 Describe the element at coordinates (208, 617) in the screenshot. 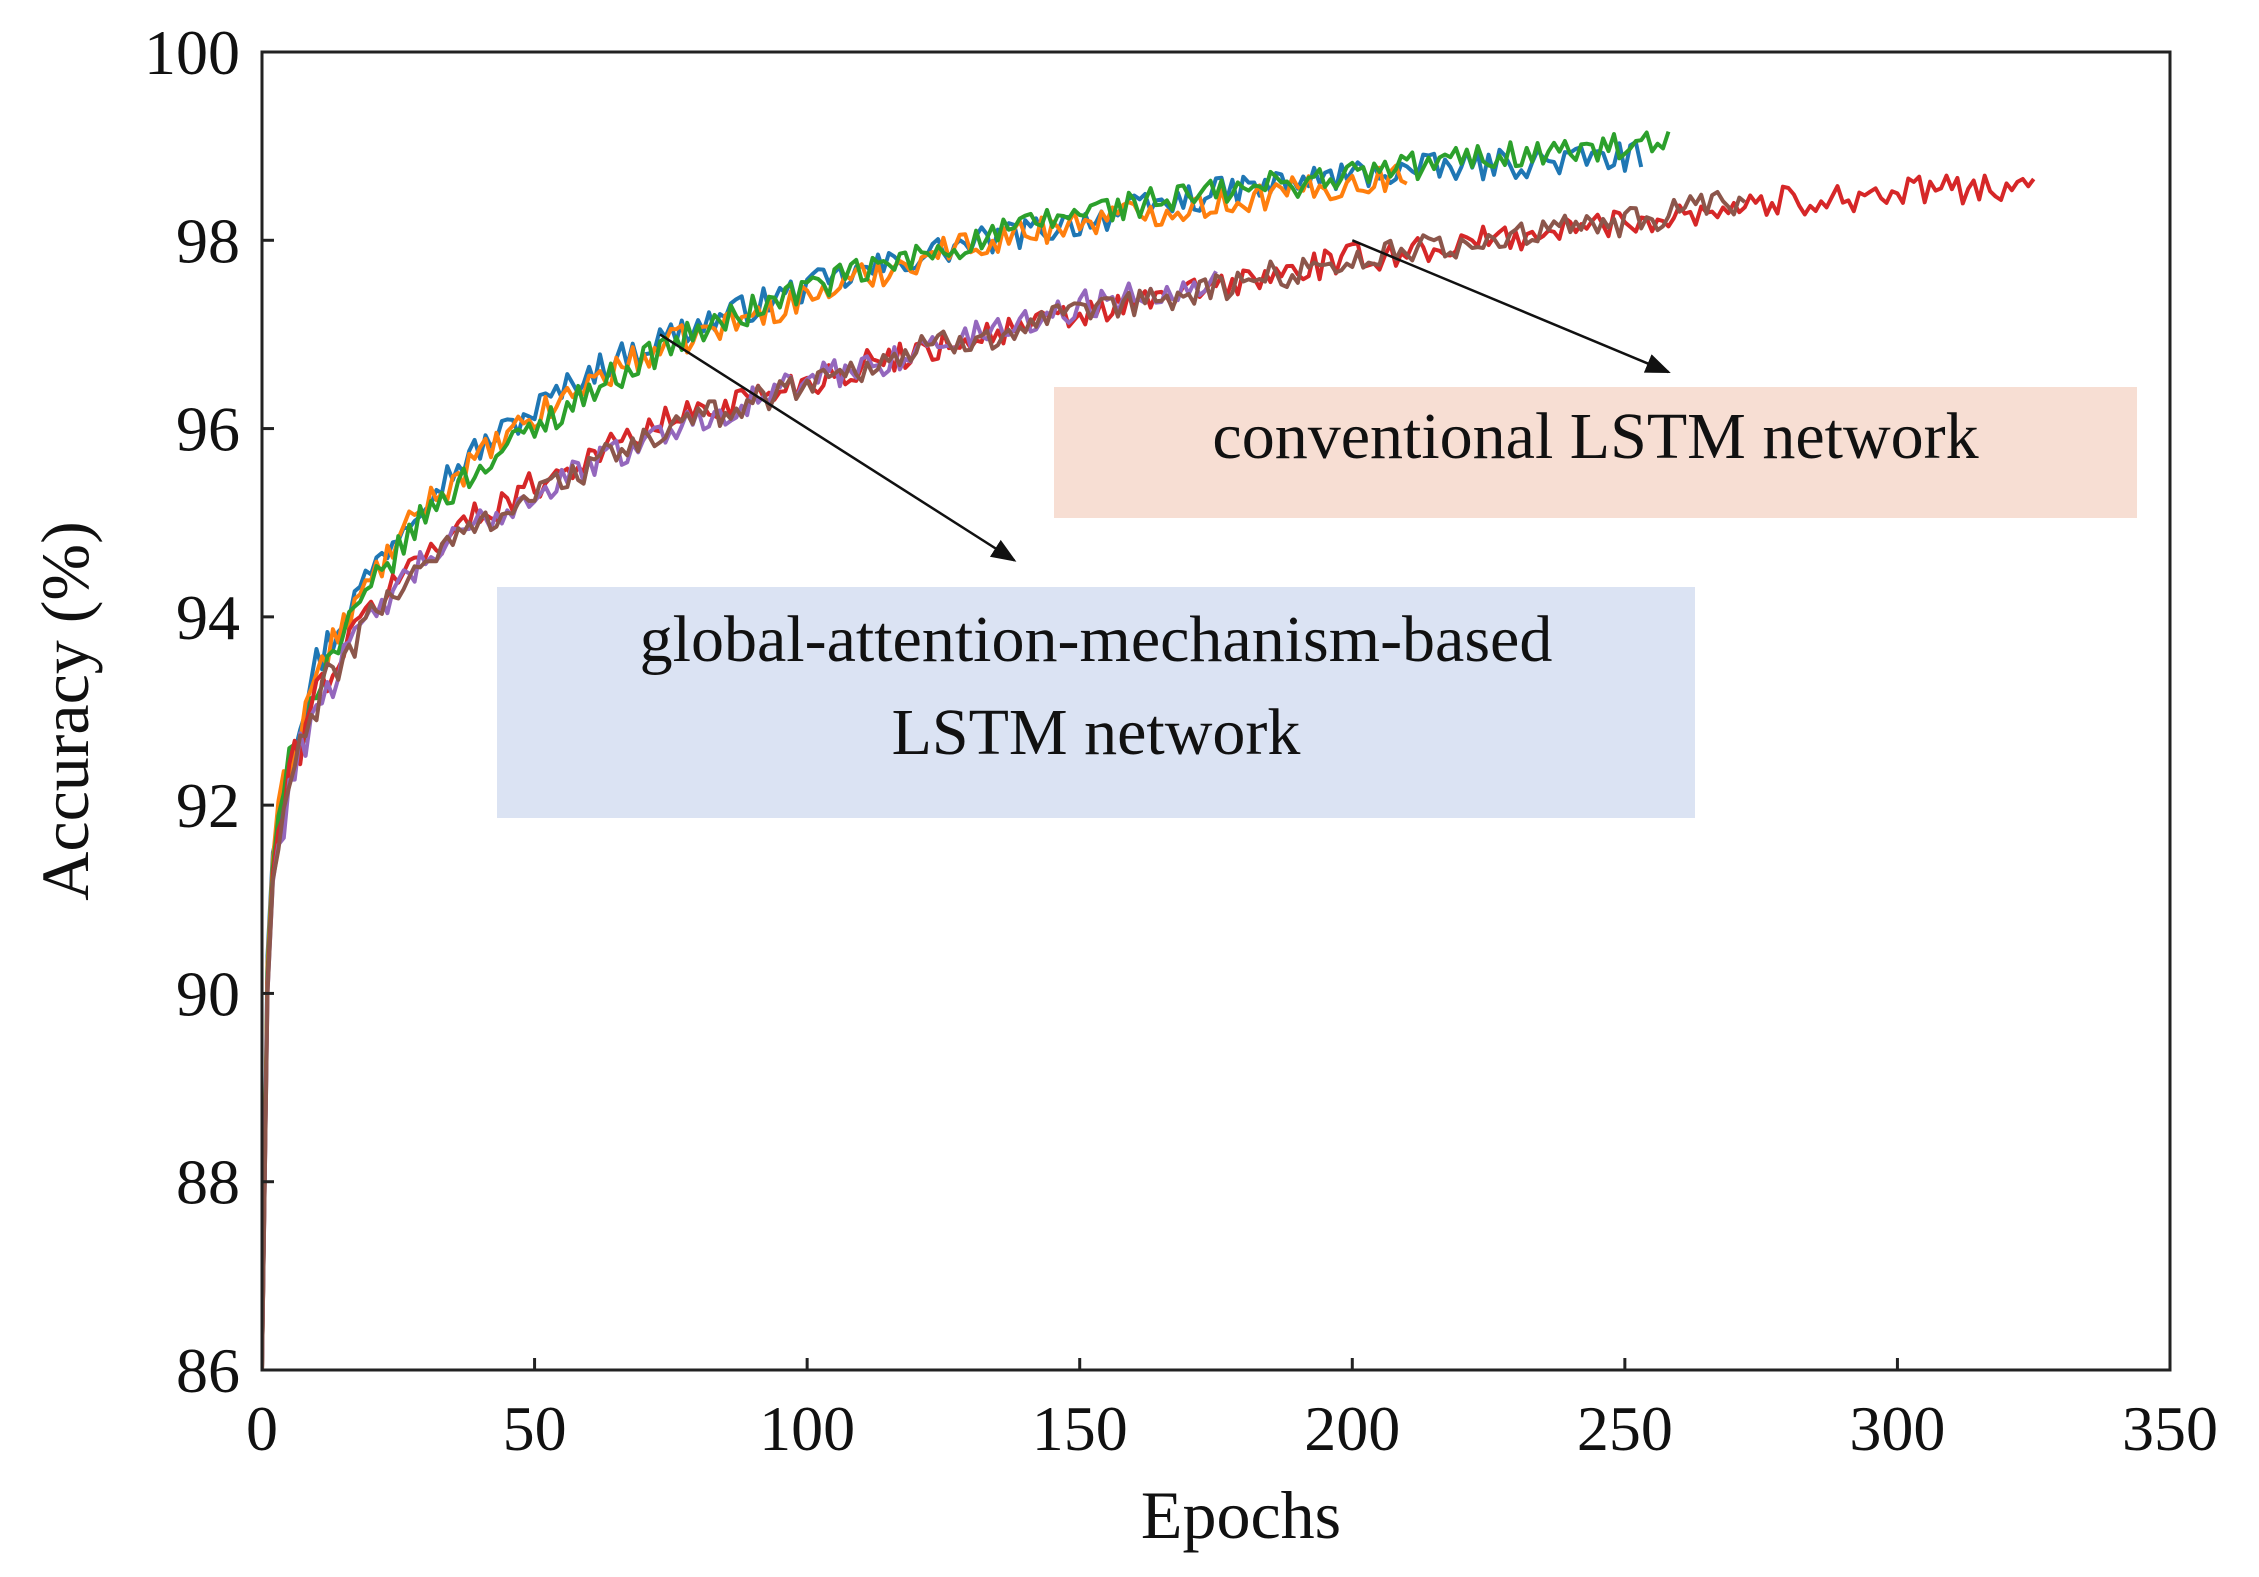

I see `y-tick-label: 94` at that location.